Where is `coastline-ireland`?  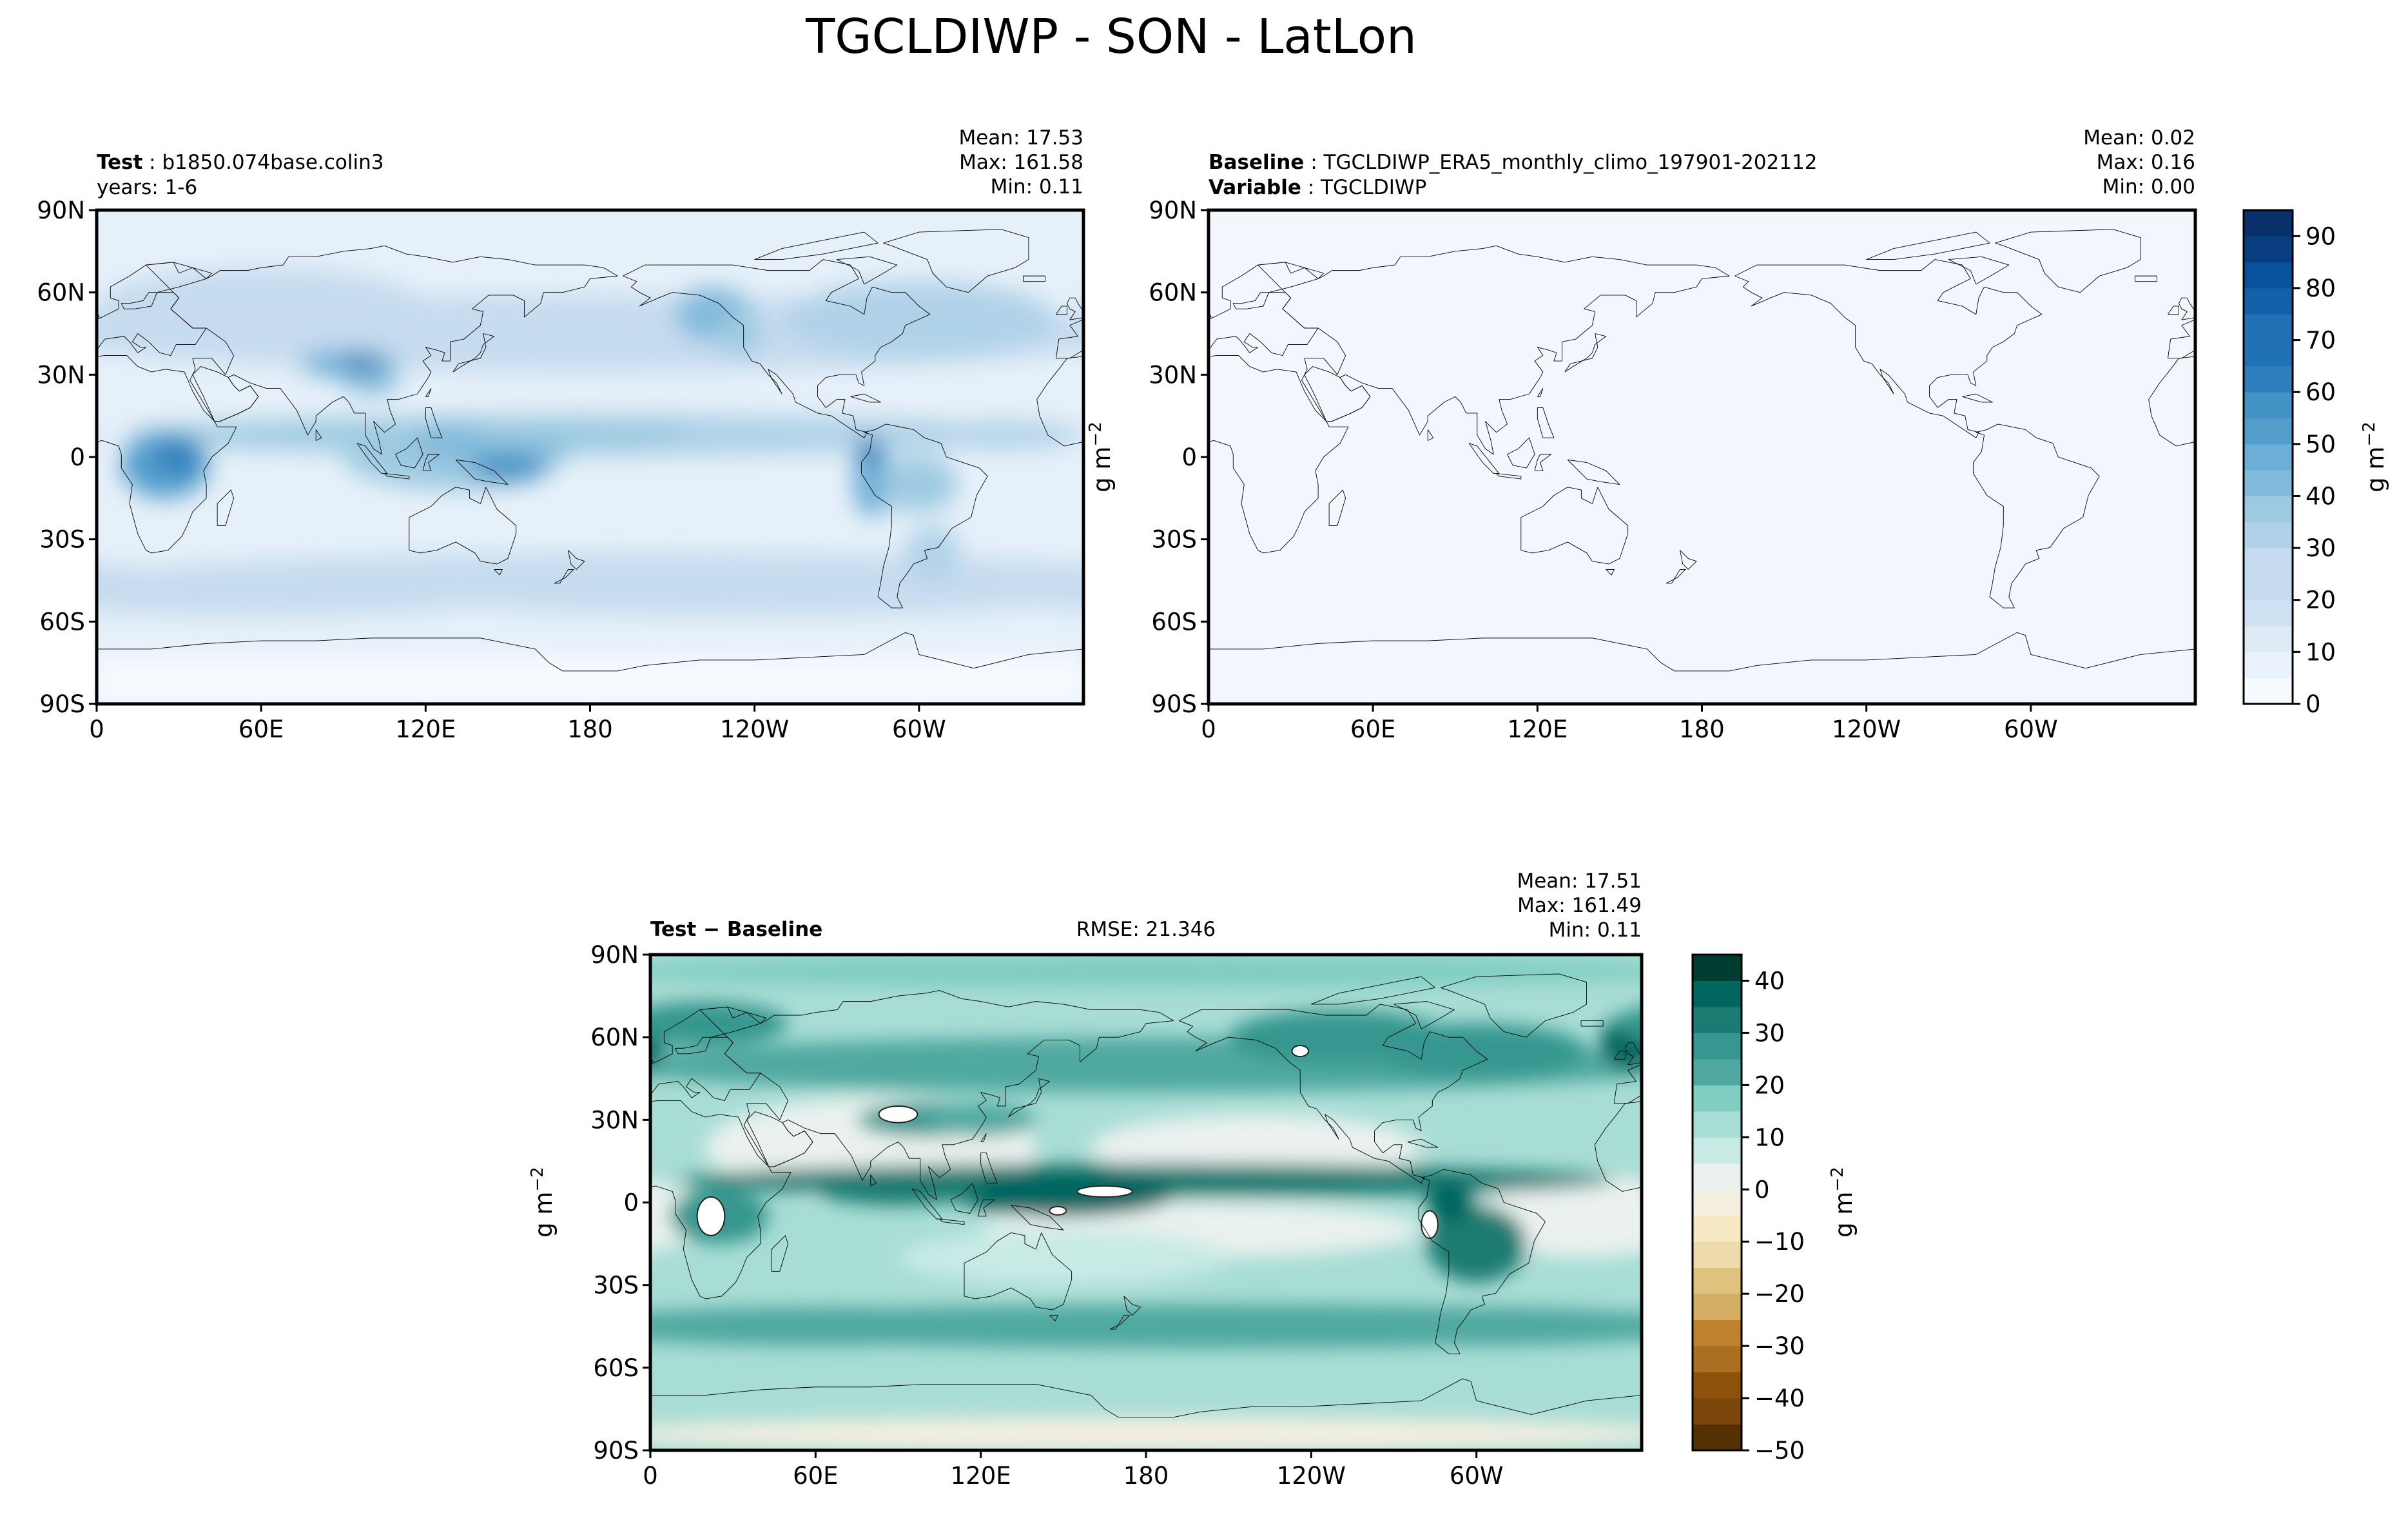 coastline-ireland is located at coordinates (1061, 310).